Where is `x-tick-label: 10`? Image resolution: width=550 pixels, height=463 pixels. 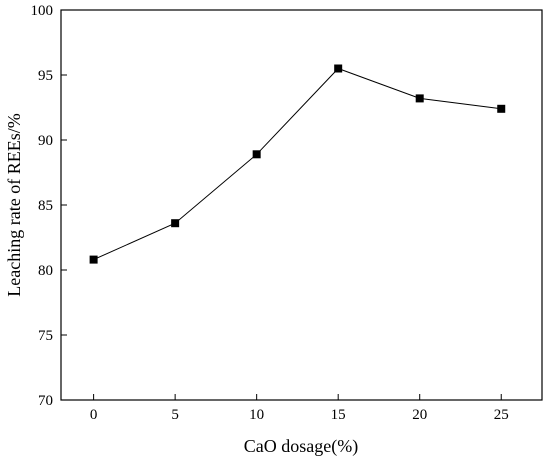
x-tick-label: 10 is located at coordinates (256, 415).